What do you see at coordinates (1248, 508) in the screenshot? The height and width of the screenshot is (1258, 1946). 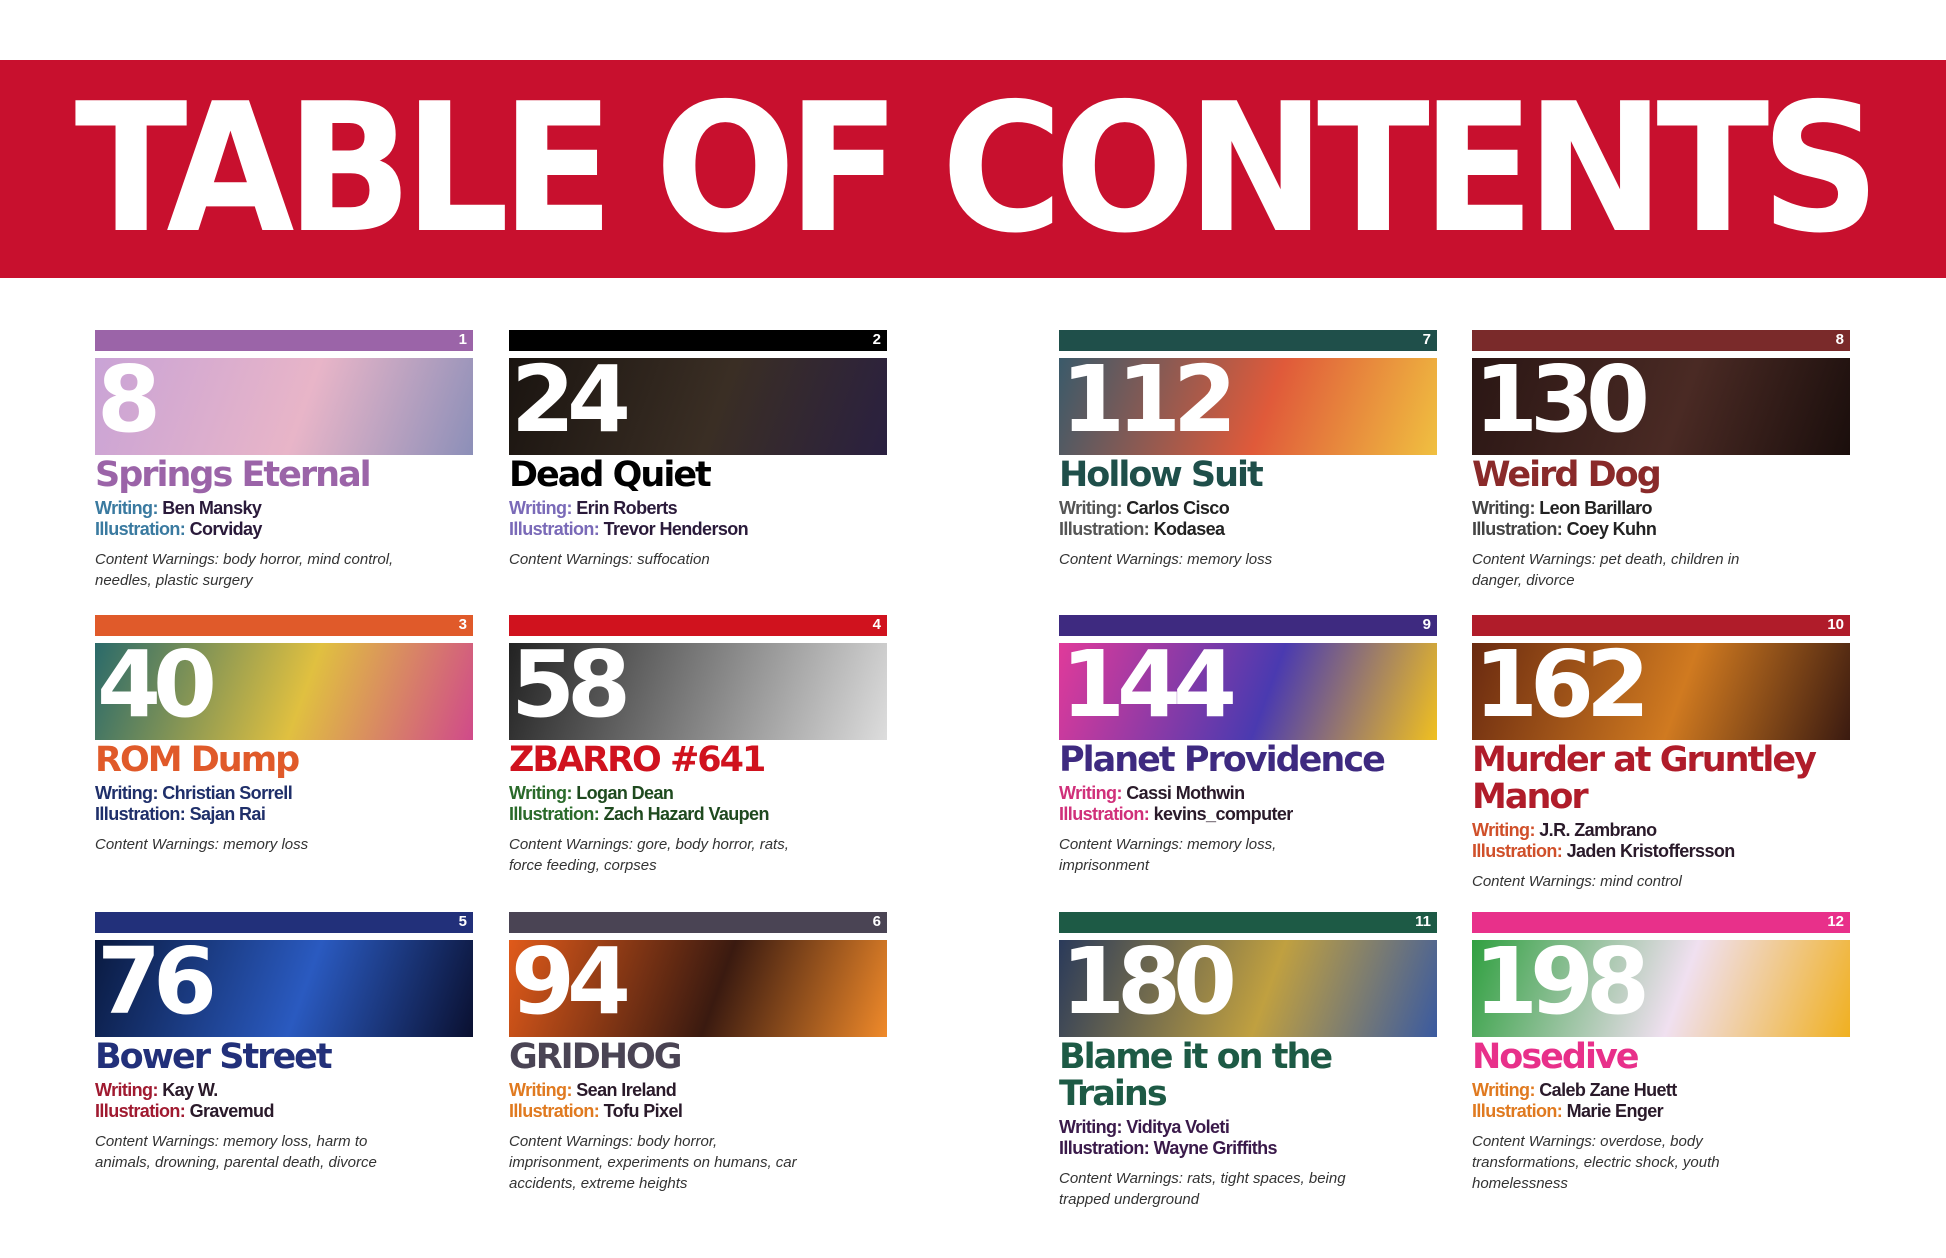 I see `writing-credit: Writing: Carlos Cisco` at bounding box center [1248, 508].